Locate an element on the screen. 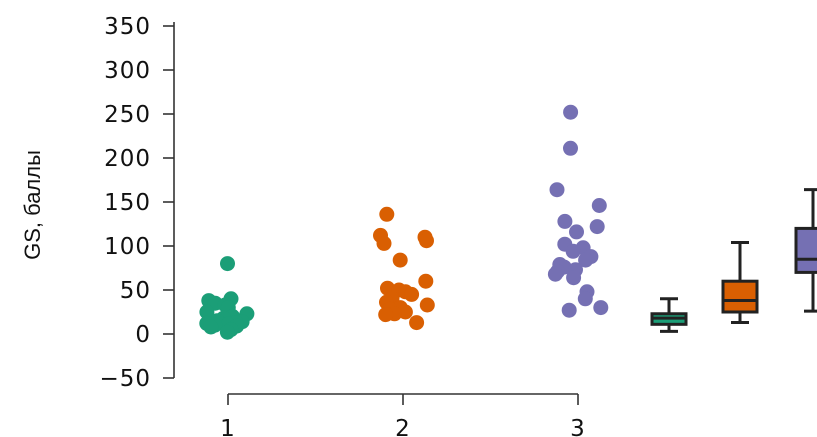 Image resolution: width=817 pixels, height=437 pixels. x-ticks: 1 2 3 is located at coordinates (403, 415).